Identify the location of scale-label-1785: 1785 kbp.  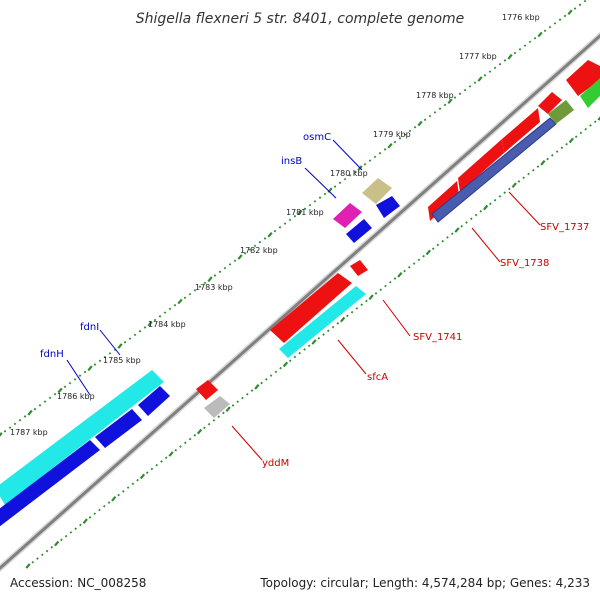
(122, 360).